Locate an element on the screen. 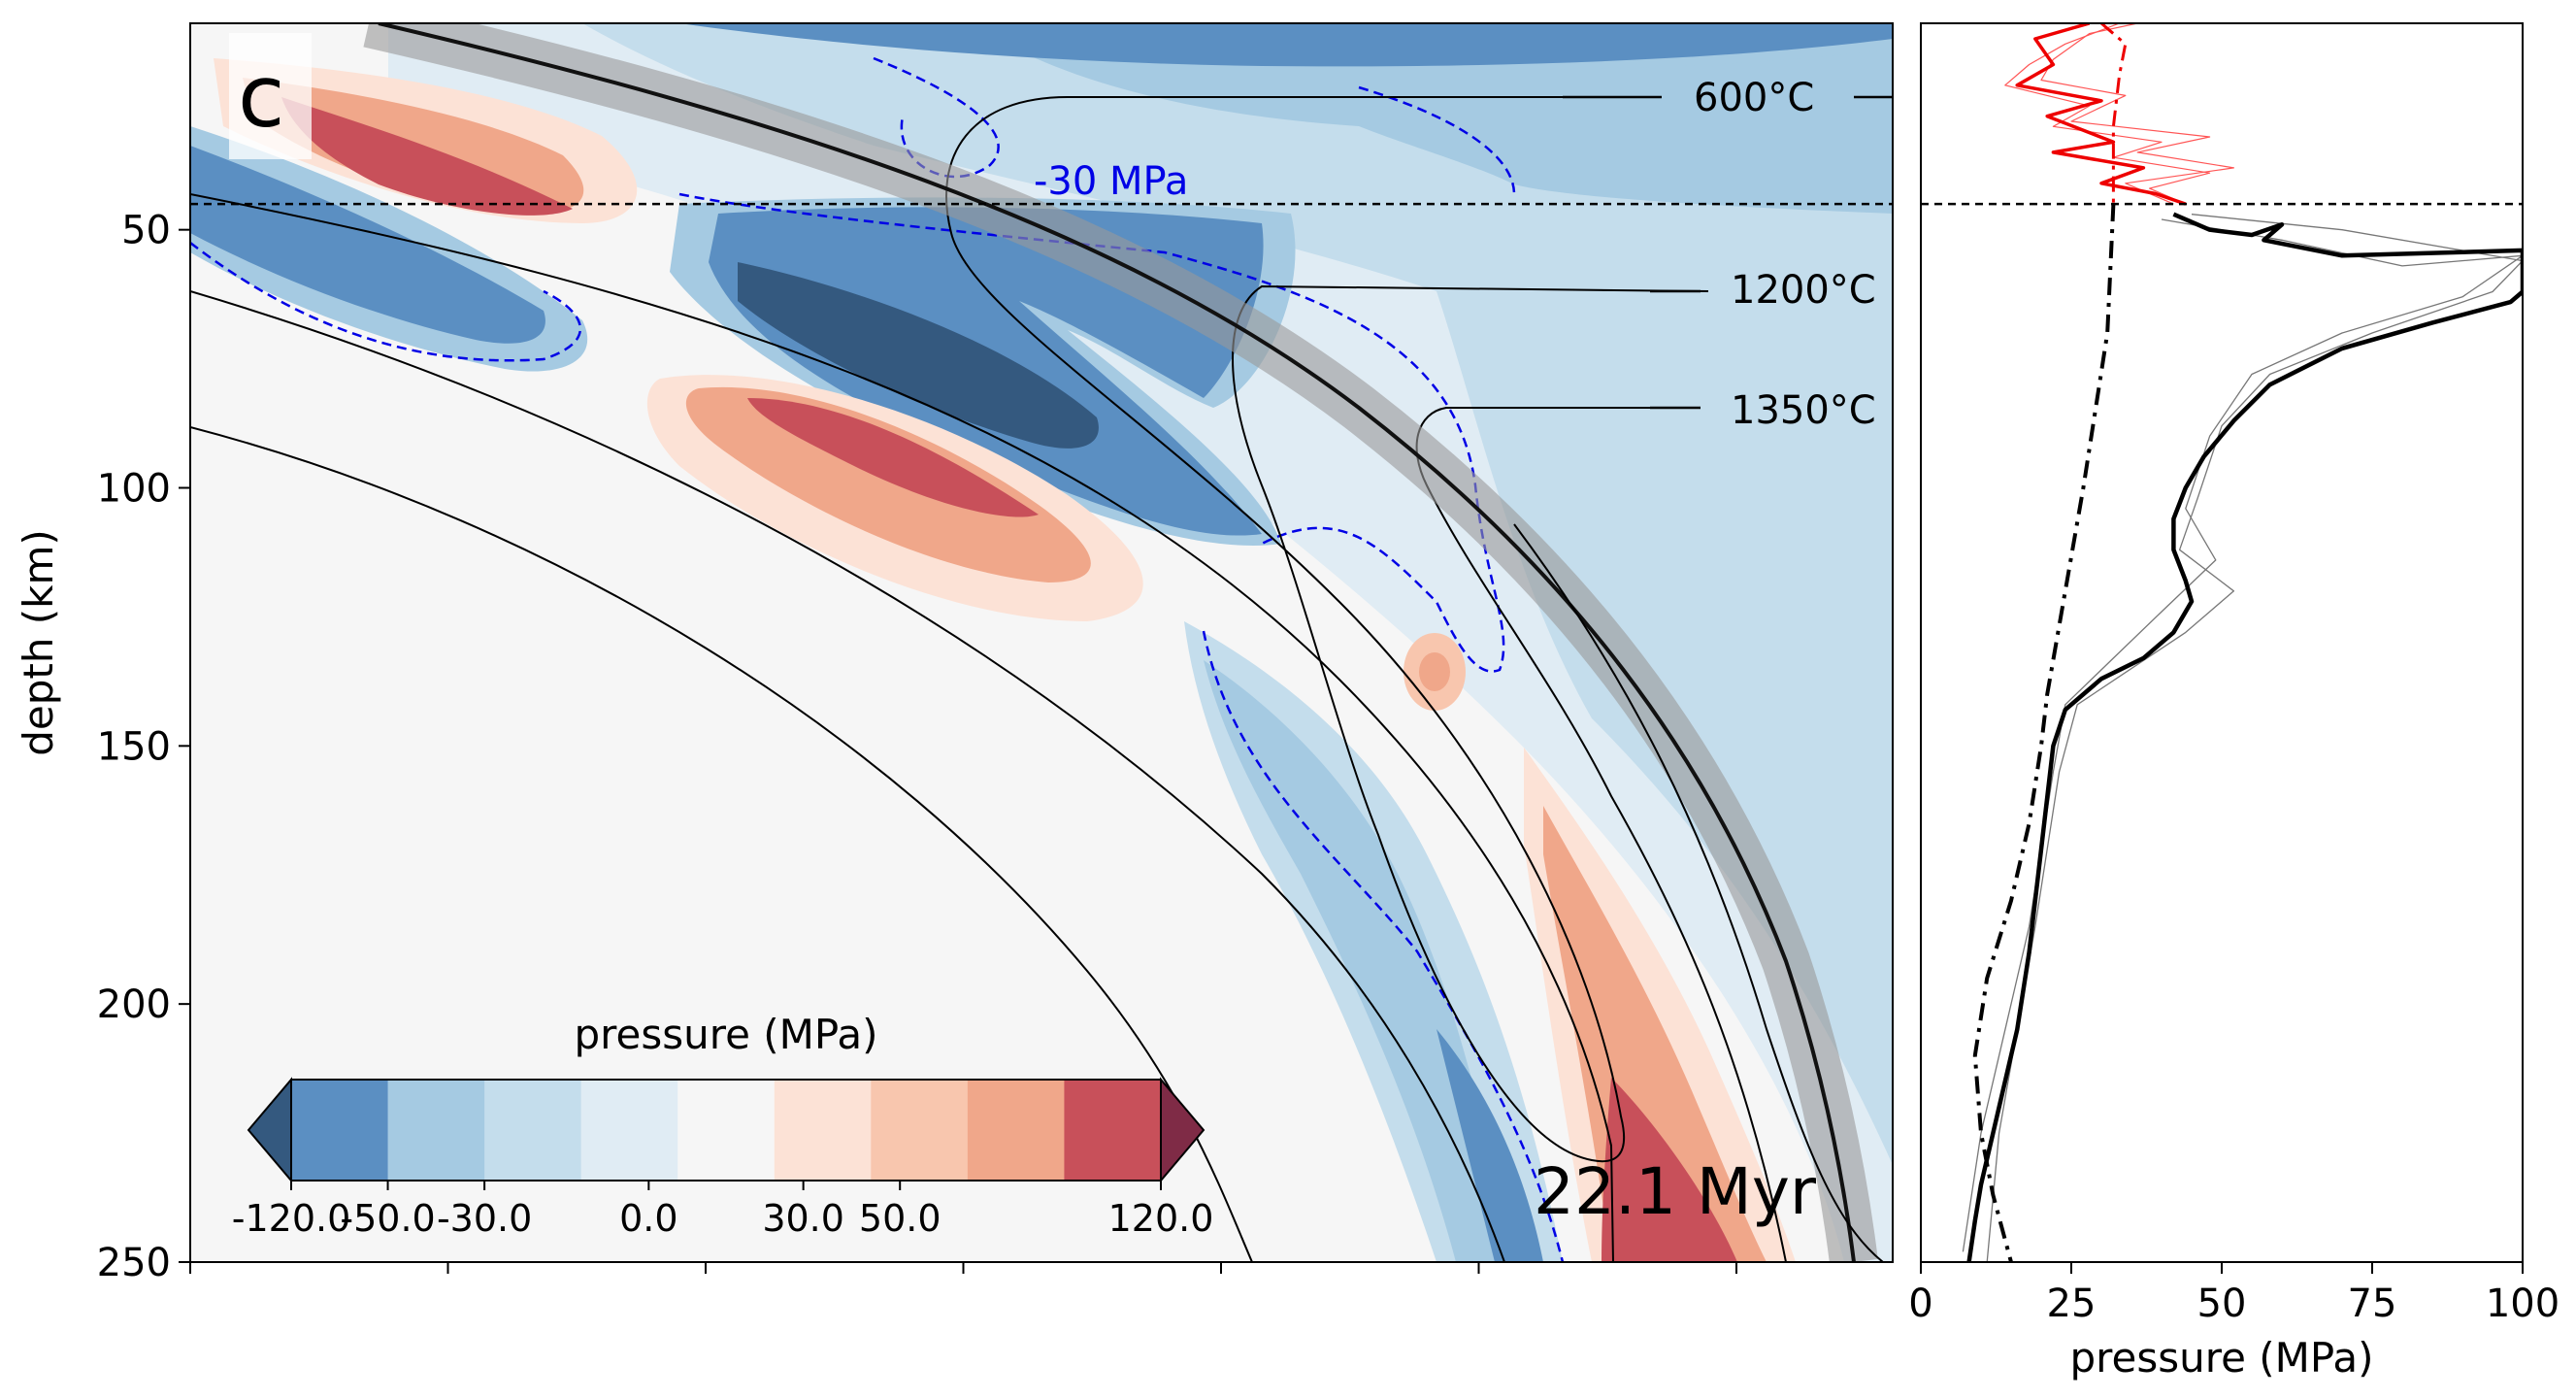  y-tick-label: 250 is located at coordinates (134, 1263).